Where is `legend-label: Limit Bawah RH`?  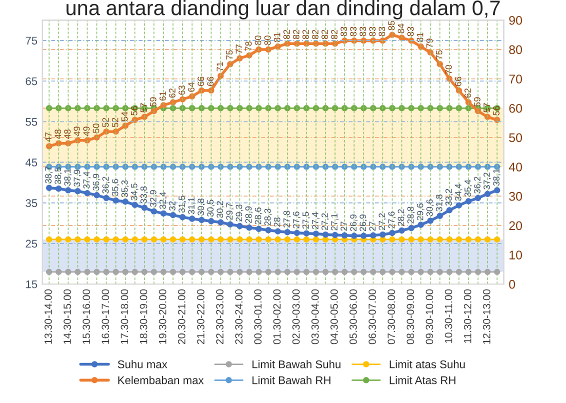
legend-label: Limit Bawah RH is located at coordinates (291, 380).